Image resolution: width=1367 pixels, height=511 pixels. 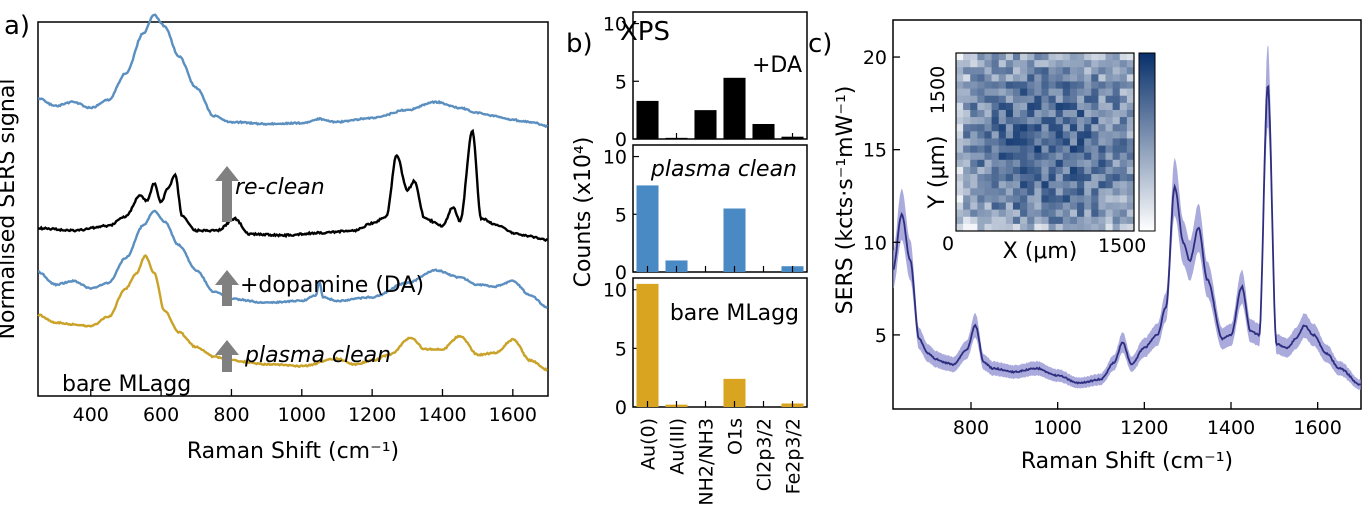 I want to click on panel-b-title: XPS, so click(x=645, y=32).